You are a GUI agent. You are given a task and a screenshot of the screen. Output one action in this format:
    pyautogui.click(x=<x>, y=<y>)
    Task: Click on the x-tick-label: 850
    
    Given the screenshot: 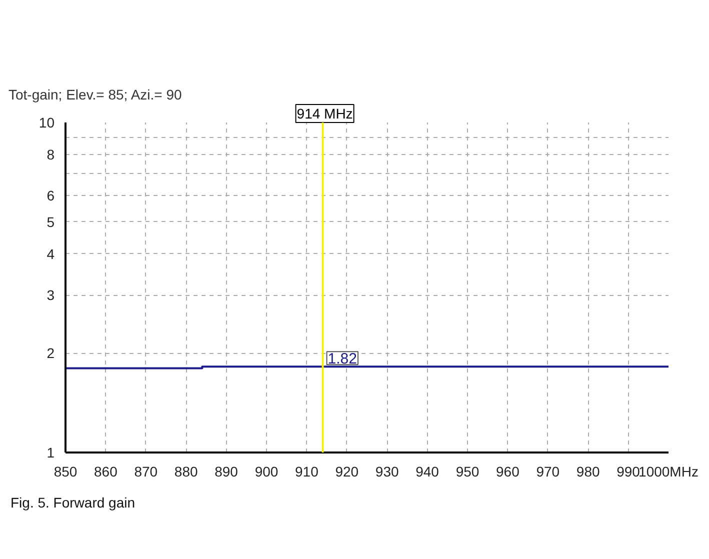 What is the action you would take?
    pyautogui.click(x=66, y=472)
    